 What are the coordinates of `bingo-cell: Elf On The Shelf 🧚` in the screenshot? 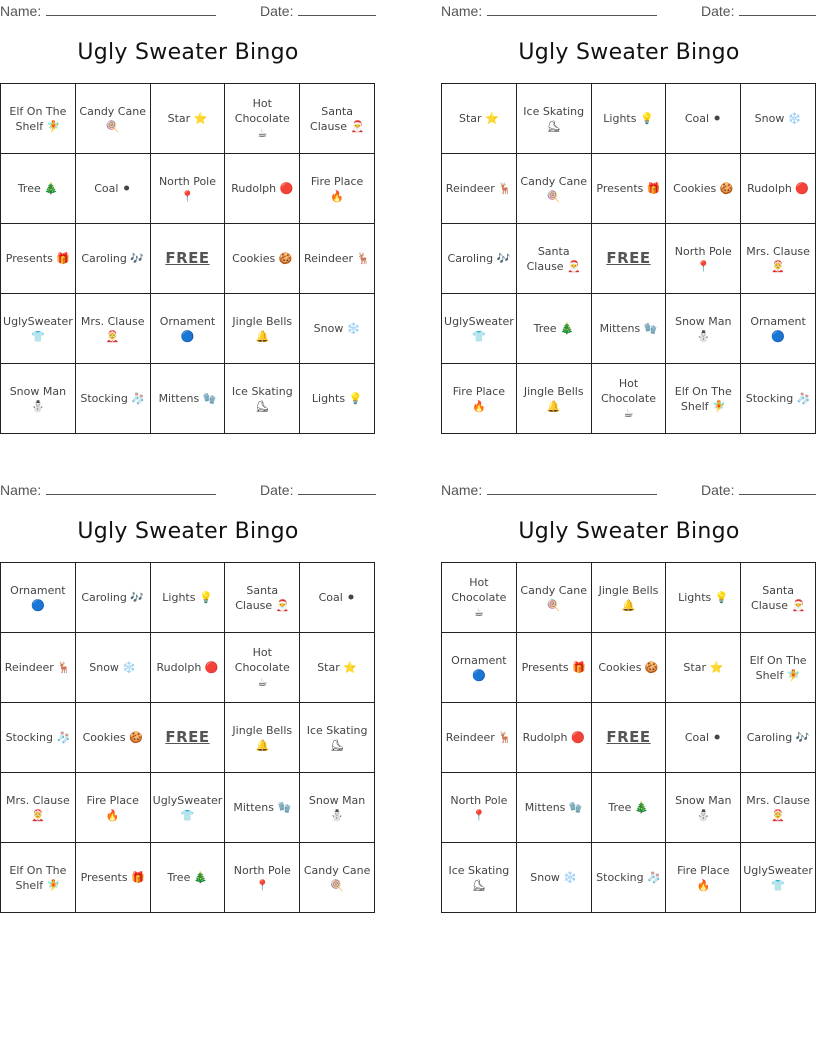 It's located at (38, 878).